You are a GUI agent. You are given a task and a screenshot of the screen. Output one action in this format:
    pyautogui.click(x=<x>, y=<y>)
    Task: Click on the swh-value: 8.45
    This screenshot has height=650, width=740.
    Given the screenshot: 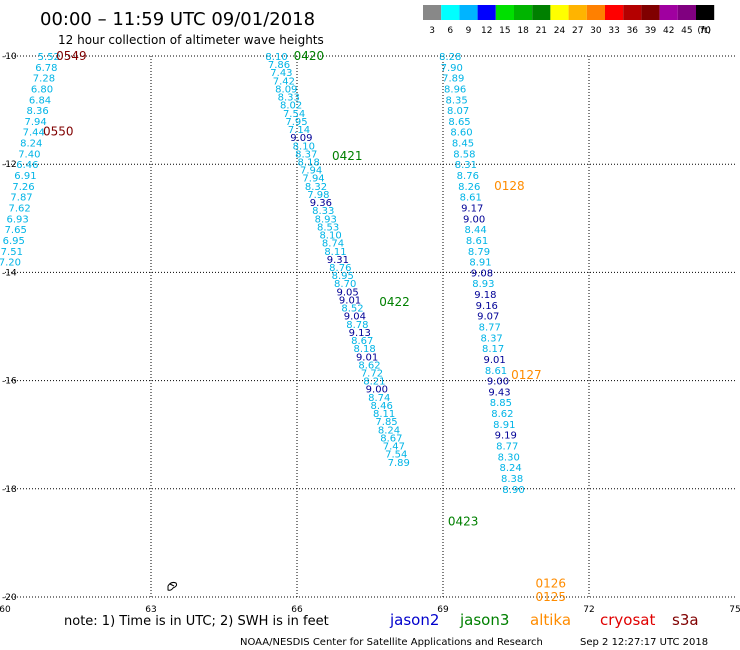 What is the action you would take?
    pyautogui.click(x=463, y=144)
    